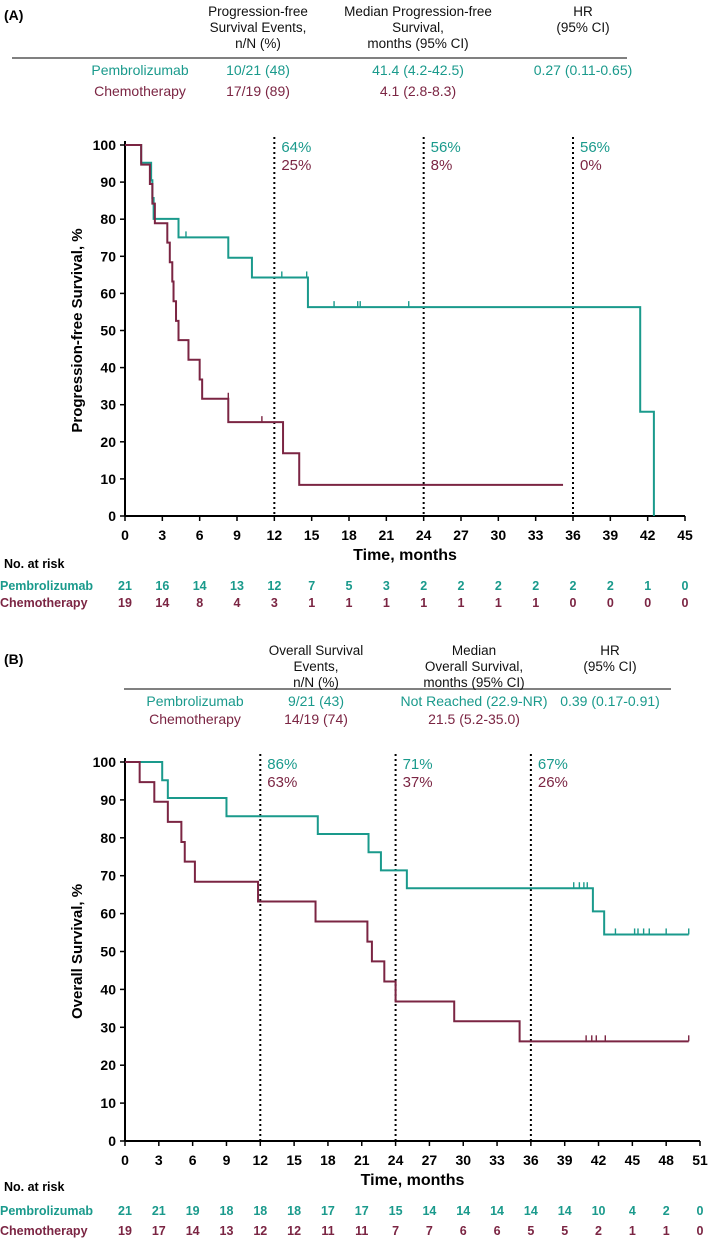  What do you see at coordinates (282, 764) in the screenshot?
I see `landmark-pembro-value: 86%` at bounding box center [282, 764].